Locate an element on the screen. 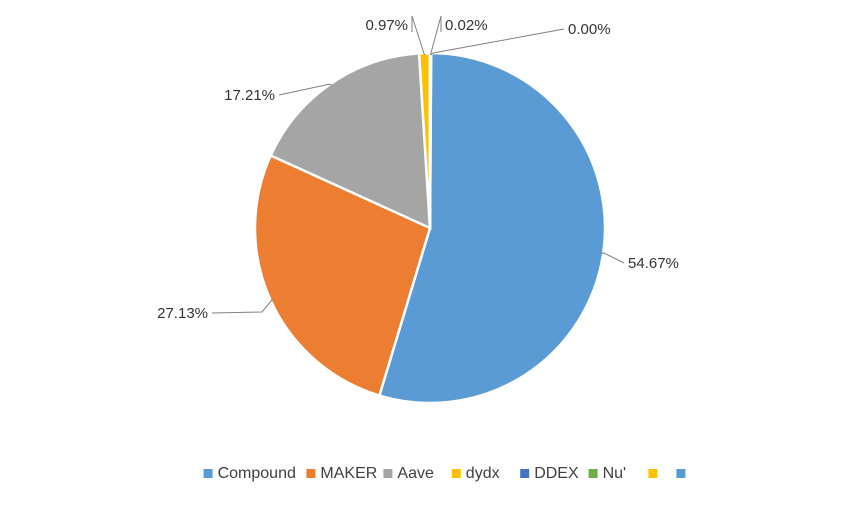 Image resolution: width=852 pixels, height=513 pixels. pie-slice-nu is located at coordinates (430, 140).